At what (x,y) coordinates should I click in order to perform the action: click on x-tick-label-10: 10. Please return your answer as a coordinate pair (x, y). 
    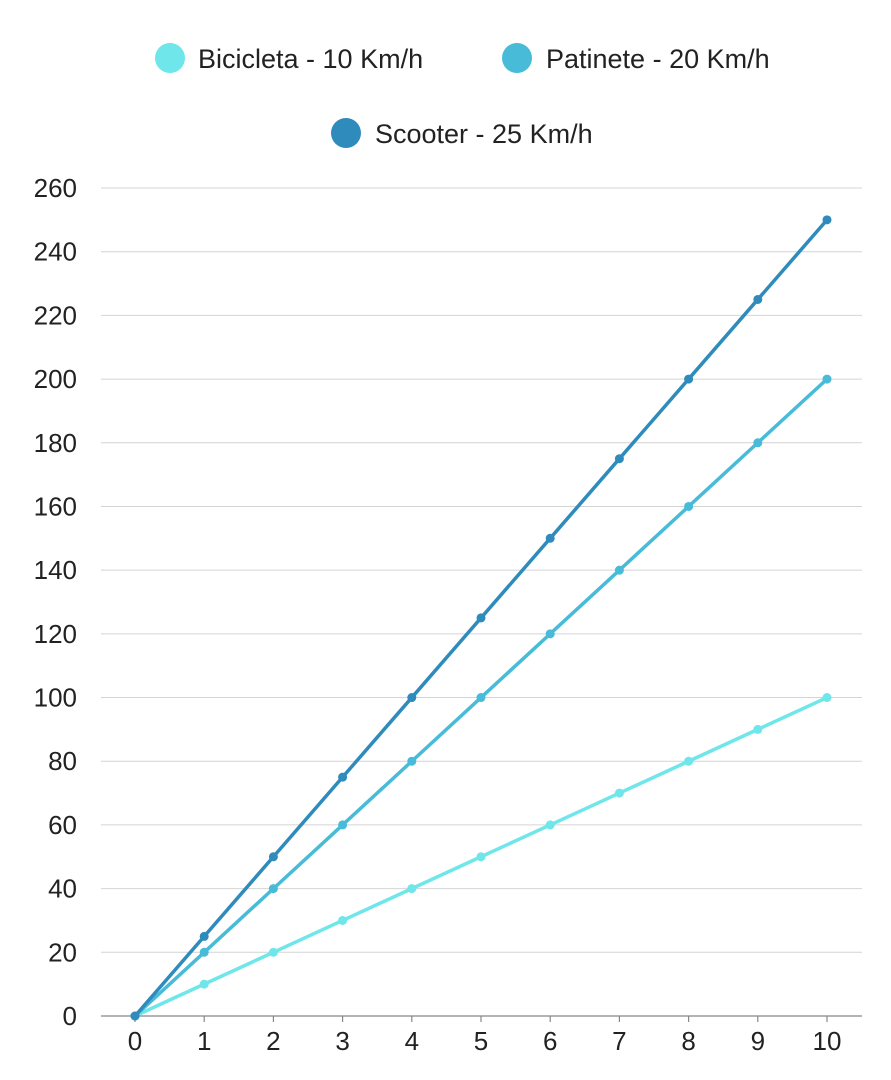
    Looking at the image, I should click on (827, 1041).